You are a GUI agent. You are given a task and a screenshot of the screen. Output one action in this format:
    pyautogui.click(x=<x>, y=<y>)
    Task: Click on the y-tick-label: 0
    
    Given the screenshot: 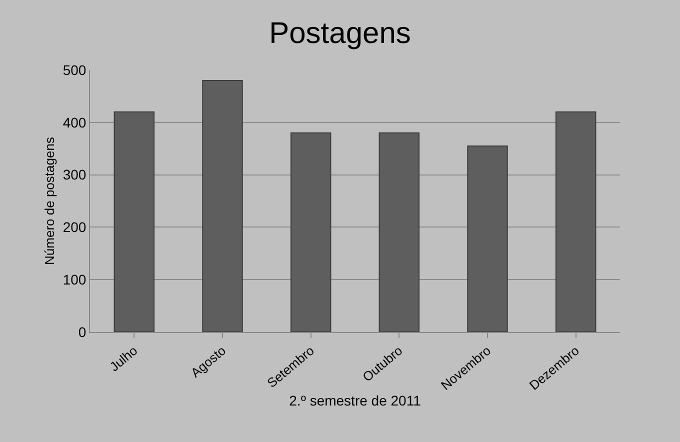 What is the action you would take?
    pyautogui.click(x=82, y=332)
    